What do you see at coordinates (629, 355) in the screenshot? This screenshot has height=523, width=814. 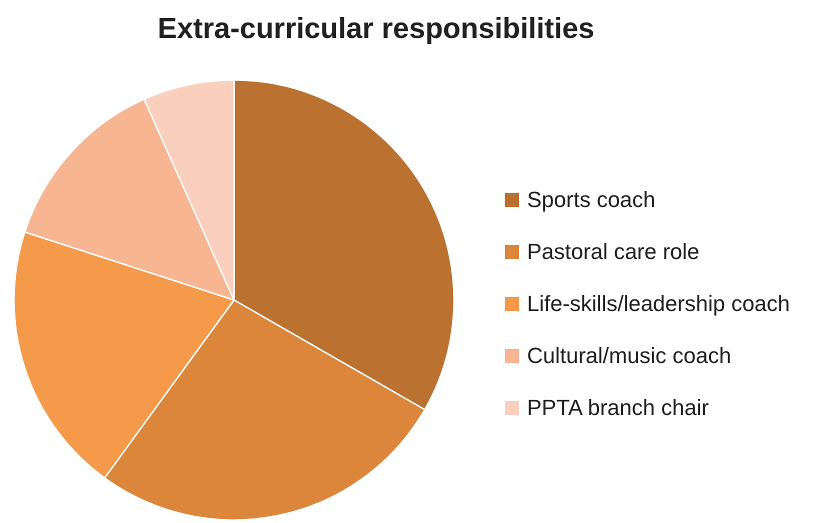 I see `legend-label: Cultural/music coach` at bounding box center [629, 355].